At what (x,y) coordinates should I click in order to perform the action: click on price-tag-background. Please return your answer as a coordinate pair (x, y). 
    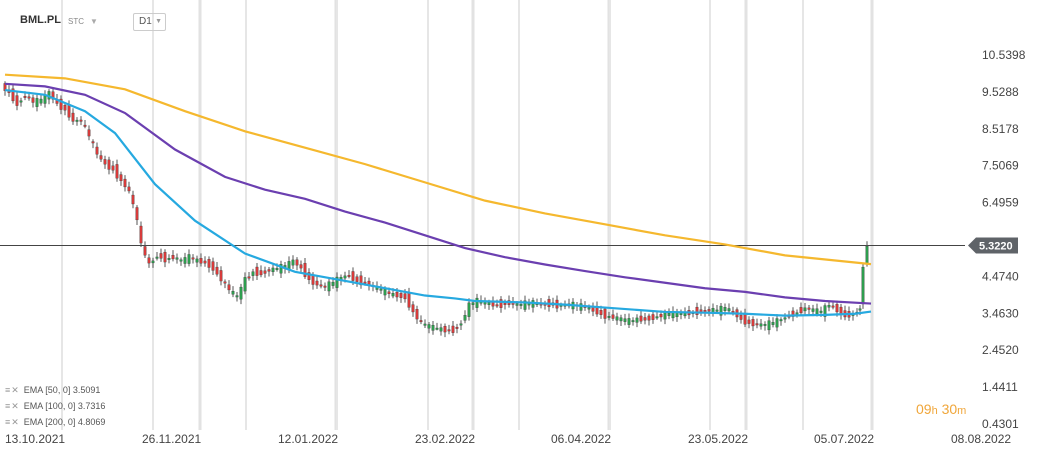
    Looking at the image, I should click on (993, 245).